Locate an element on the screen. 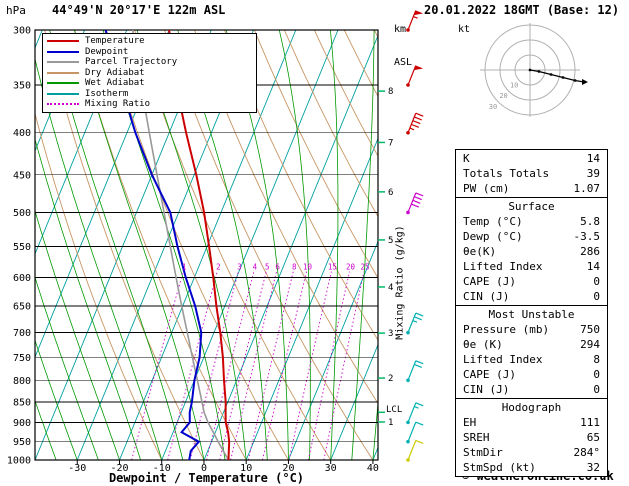  legend-item-label: Isotherm is located at coordinates (107, 93).